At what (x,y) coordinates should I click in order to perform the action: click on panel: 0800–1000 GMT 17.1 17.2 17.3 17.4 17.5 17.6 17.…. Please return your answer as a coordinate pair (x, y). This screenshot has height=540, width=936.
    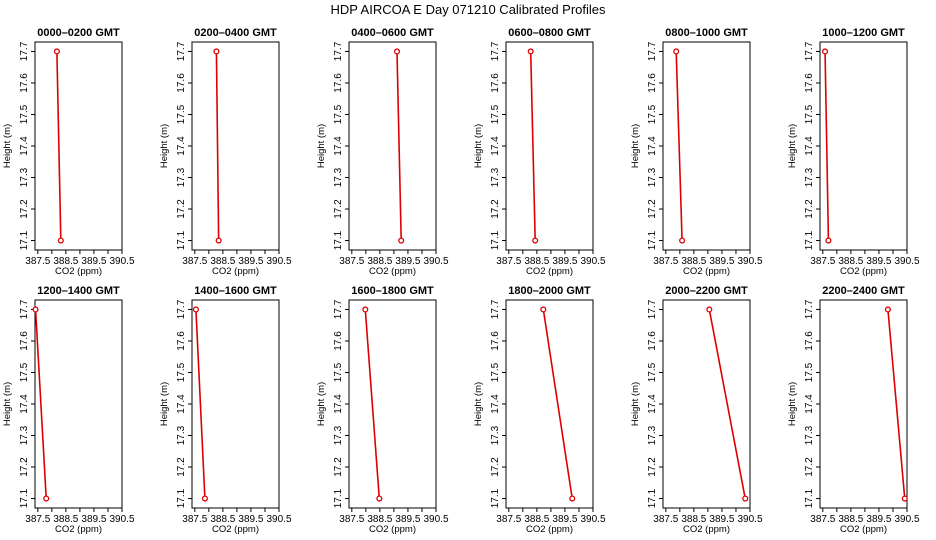
    Looking at the image, I should click on (696, 152).